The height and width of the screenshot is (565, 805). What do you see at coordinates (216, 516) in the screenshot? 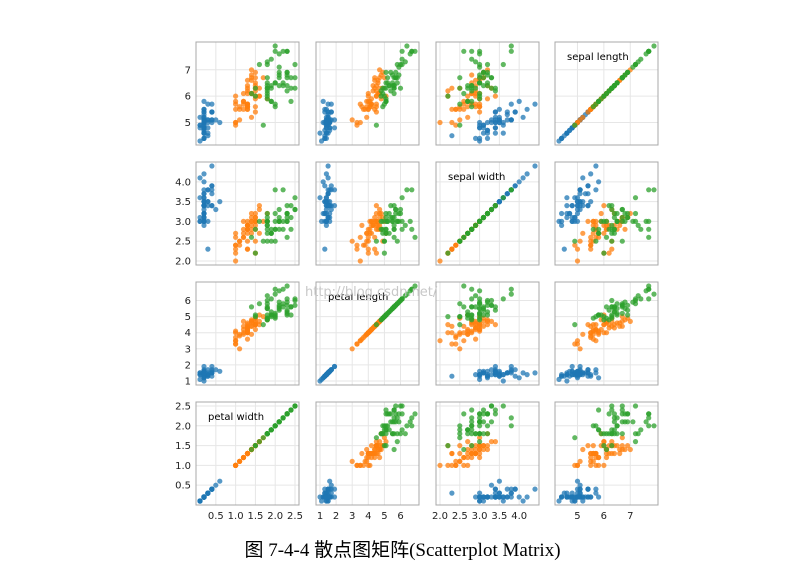
I see `x-tick-label: 0.5` at bounding box center [216, 516].